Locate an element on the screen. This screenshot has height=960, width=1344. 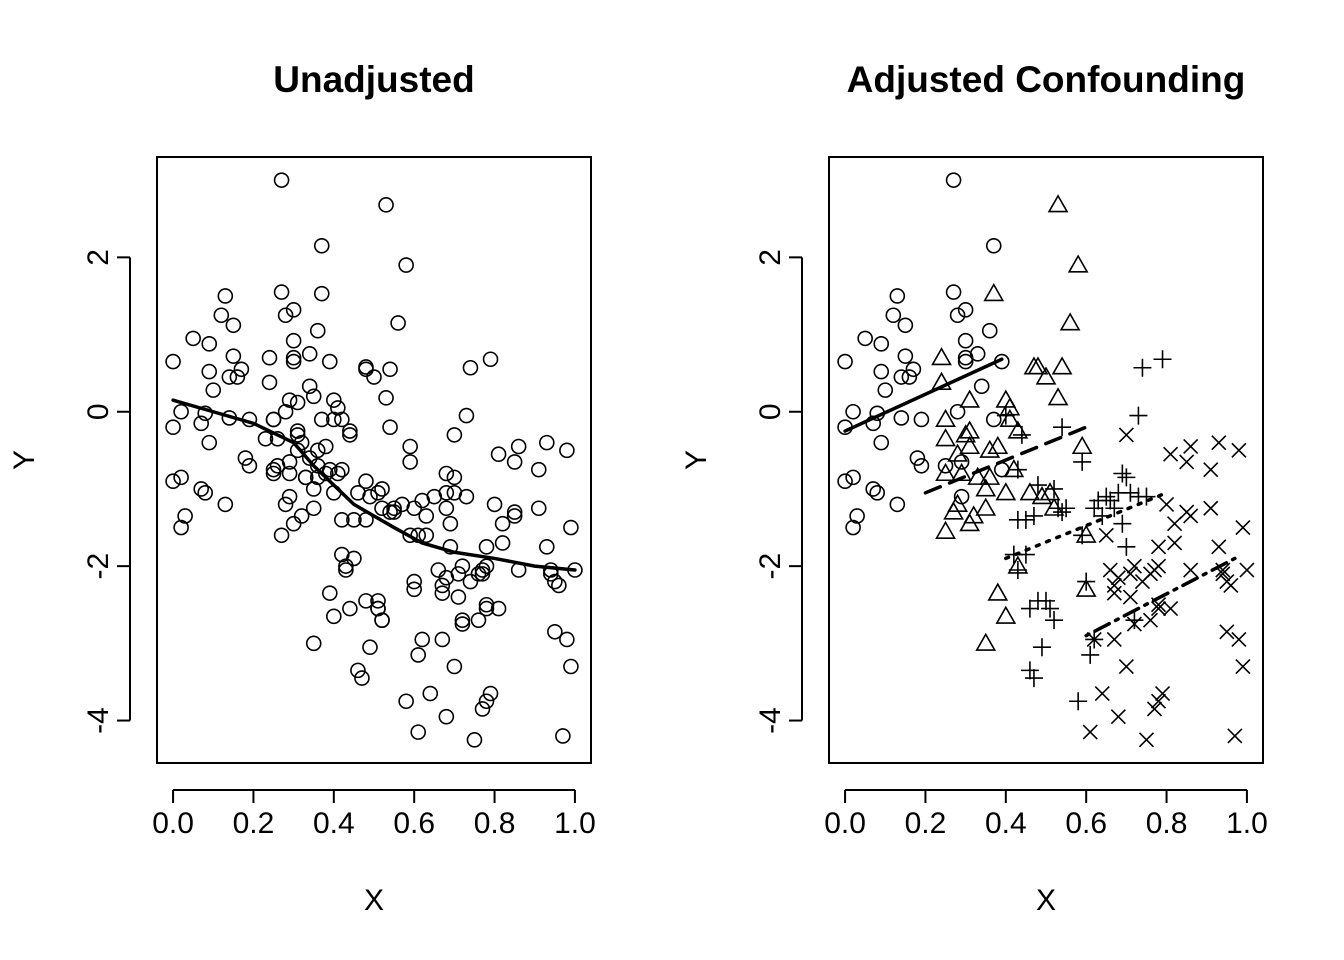
x-axis-label: X is located at coordinates (1046, 900).